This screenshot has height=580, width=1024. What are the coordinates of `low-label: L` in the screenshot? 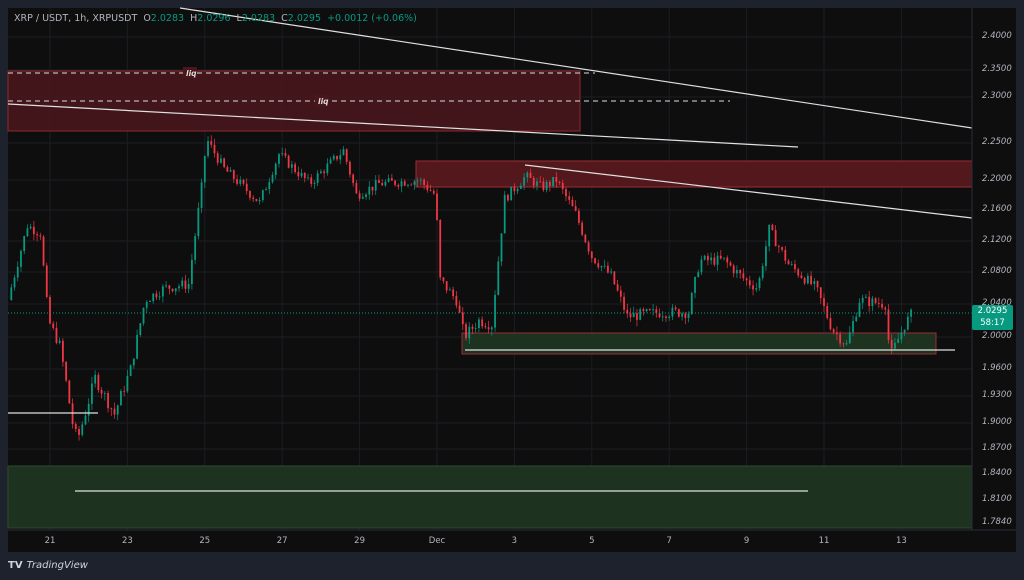 It's located at (239, 18).